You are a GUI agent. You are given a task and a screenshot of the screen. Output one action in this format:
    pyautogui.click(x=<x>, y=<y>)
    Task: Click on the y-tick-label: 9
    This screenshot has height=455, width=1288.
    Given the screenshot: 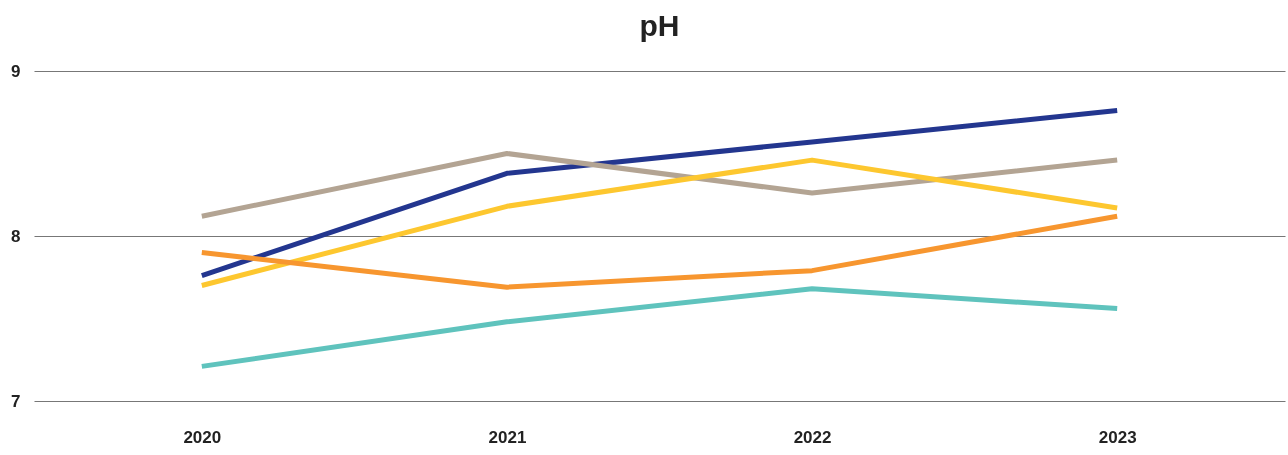 What is the action you would take?
    pyautogui.click(x=16, y=71)
    